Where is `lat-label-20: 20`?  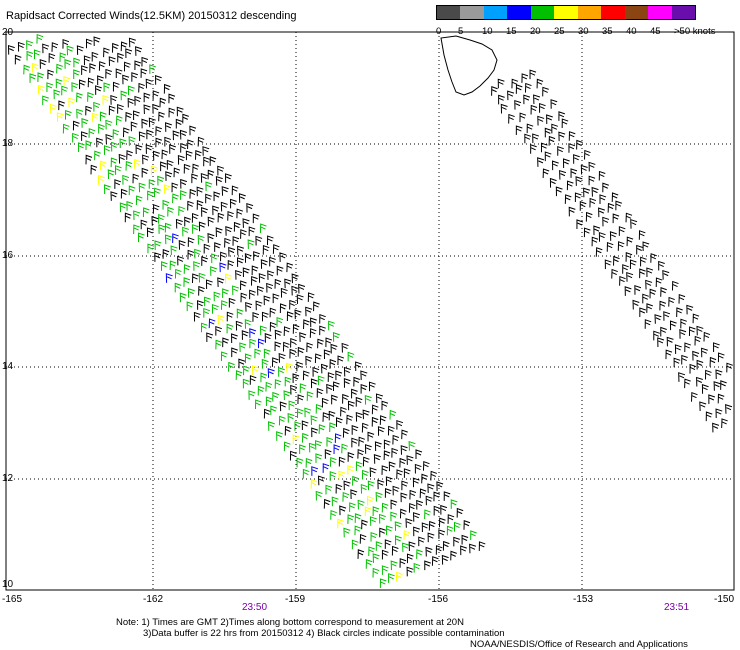
lat-label-20: 20 is located at coordinates (8, 32).